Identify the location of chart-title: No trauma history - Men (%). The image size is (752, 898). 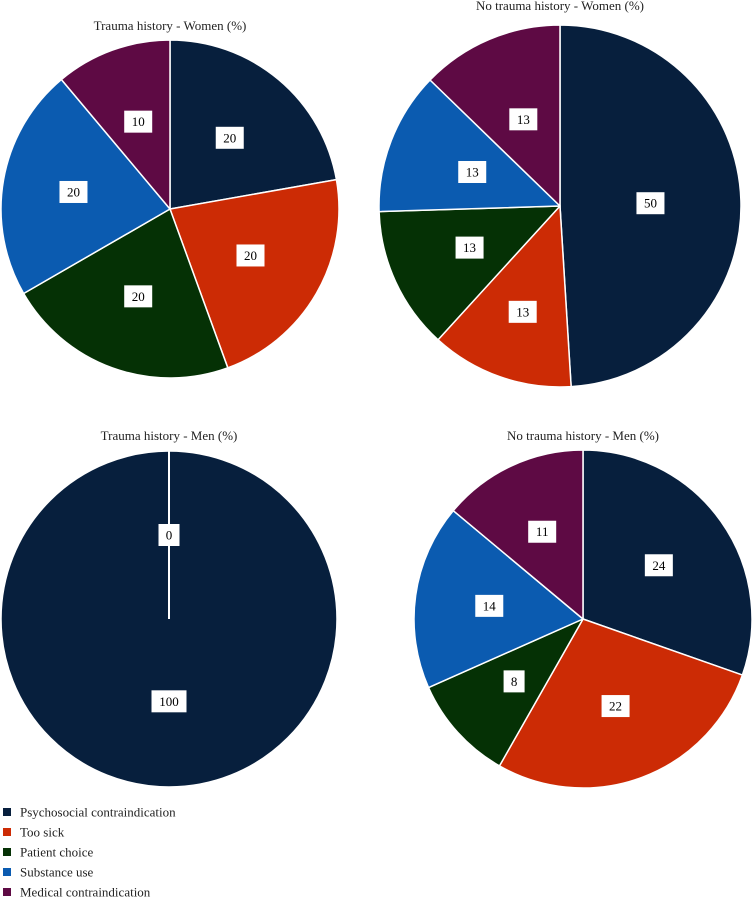
(583, 435).